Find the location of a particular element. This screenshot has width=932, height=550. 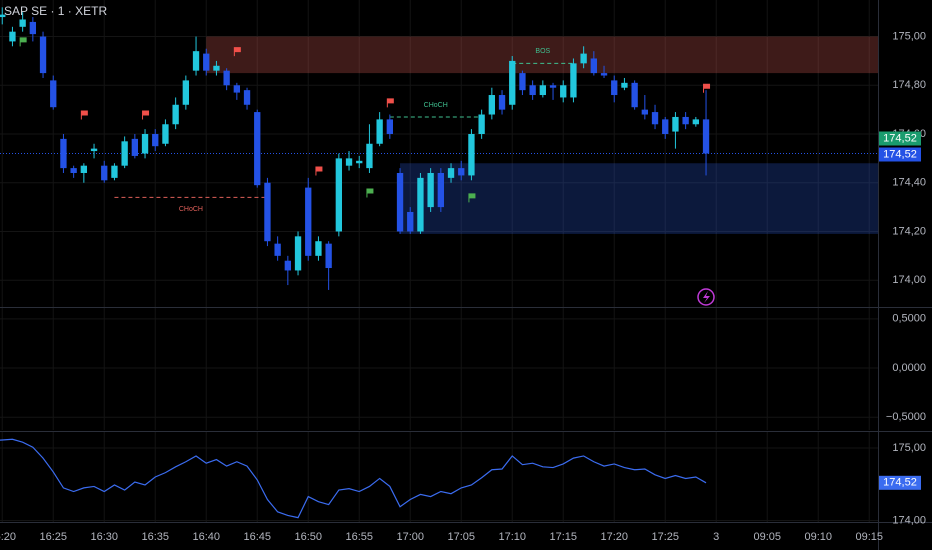

x-tick-label: 17:00 is located at coordinates (410, 537).